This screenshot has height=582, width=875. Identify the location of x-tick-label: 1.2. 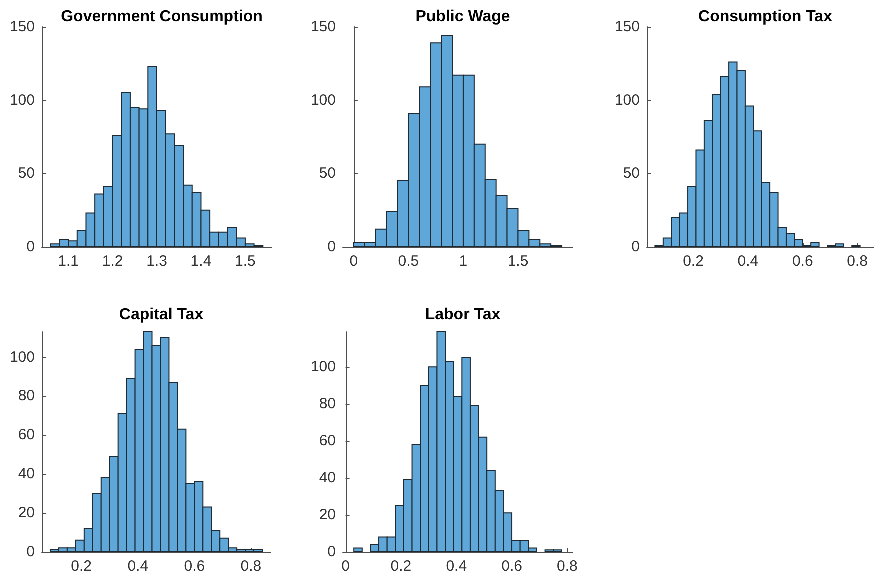
(113, 261).